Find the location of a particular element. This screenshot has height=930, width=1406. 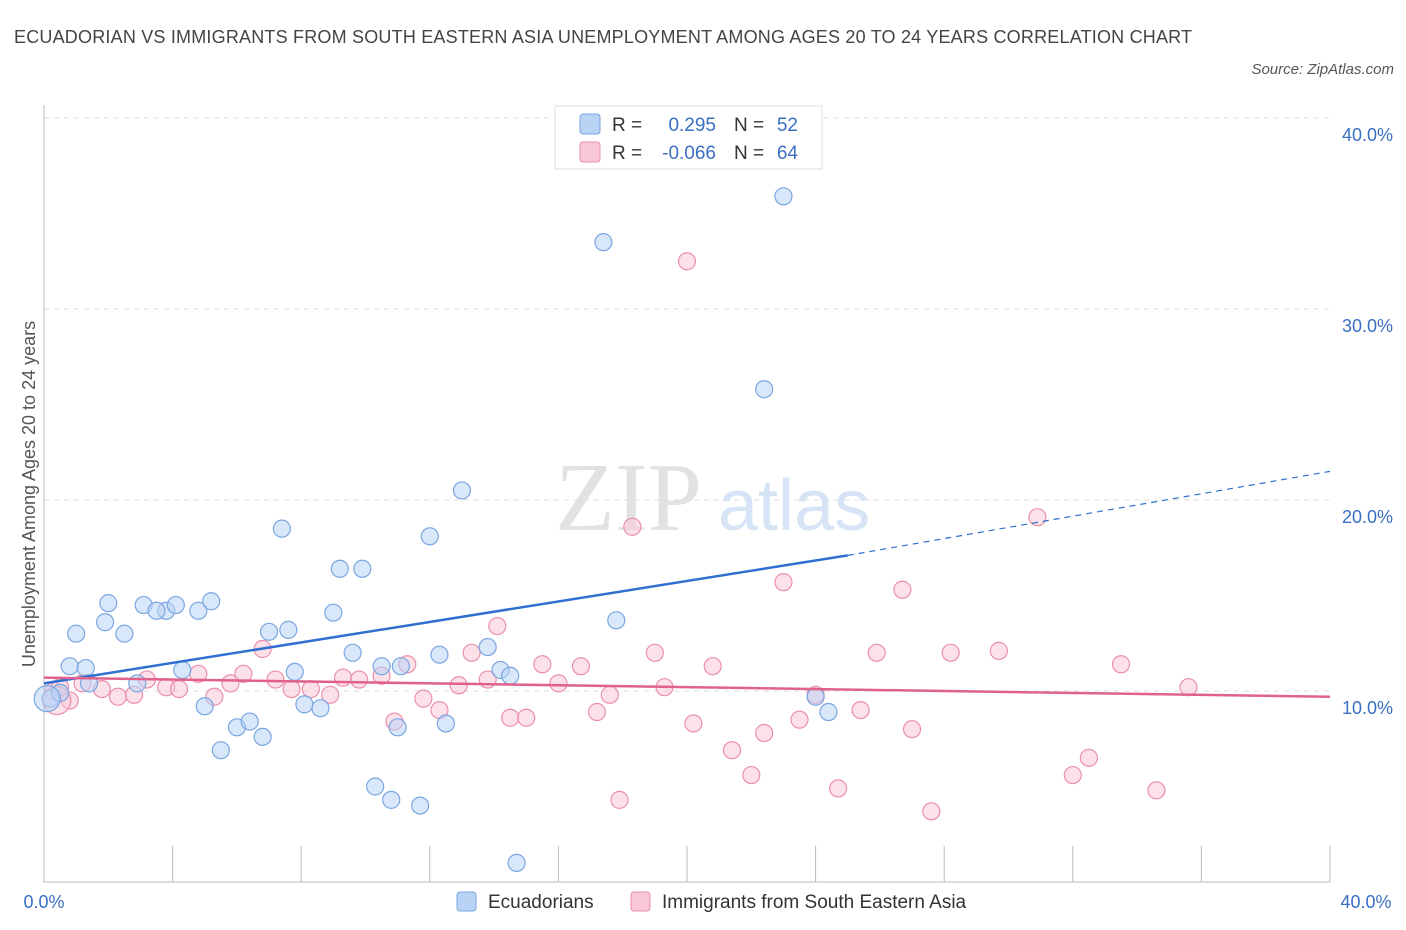

watermark: ZIP atlas is located at coordinates (712, 498).